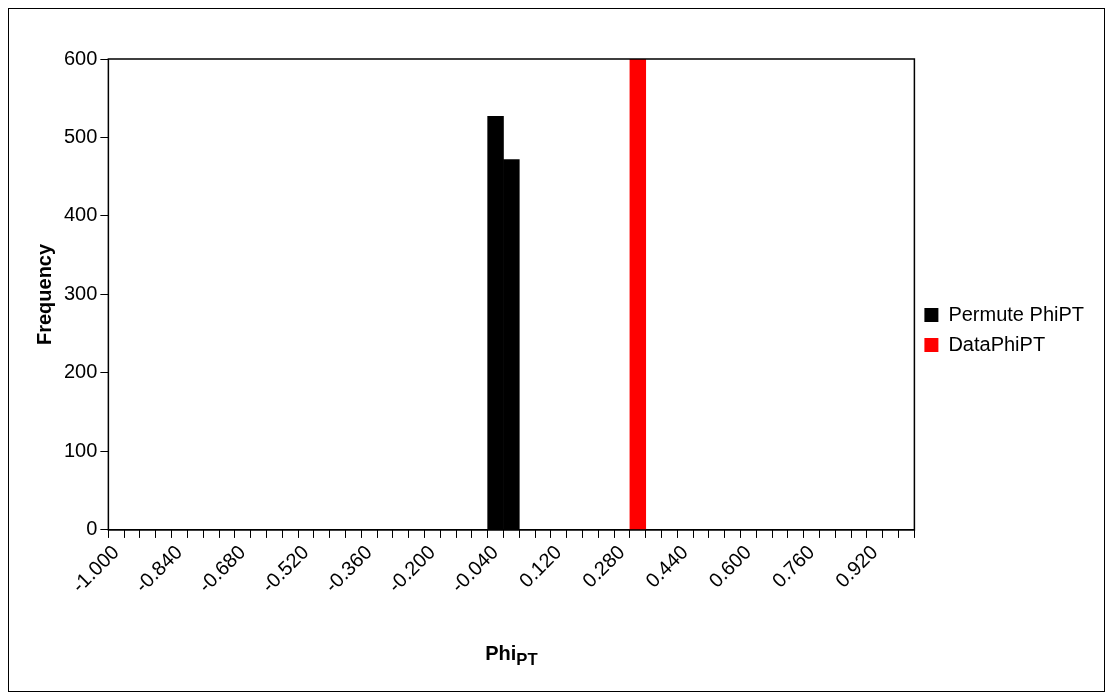 The image size is (1113, 700). What do you see at coordinates (92, 528) in the screenshot?
I see `y-tick-label: 0` at bounding box center [92, 528].